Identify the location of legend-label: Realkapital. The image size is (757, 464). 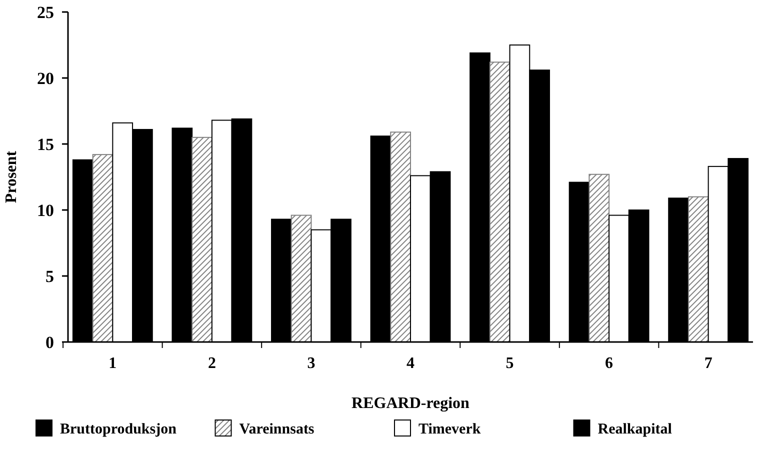
(635, 429).